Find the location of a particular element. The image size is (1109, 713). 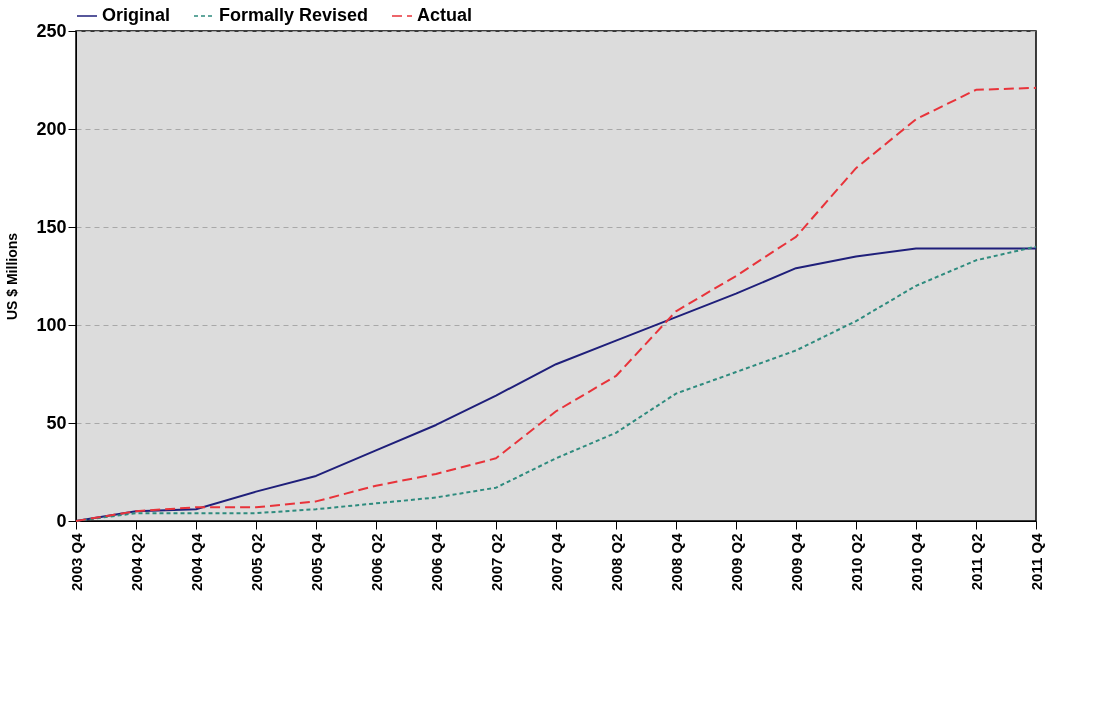

y-tick-label: 150 is located at coordinates (51, 226).